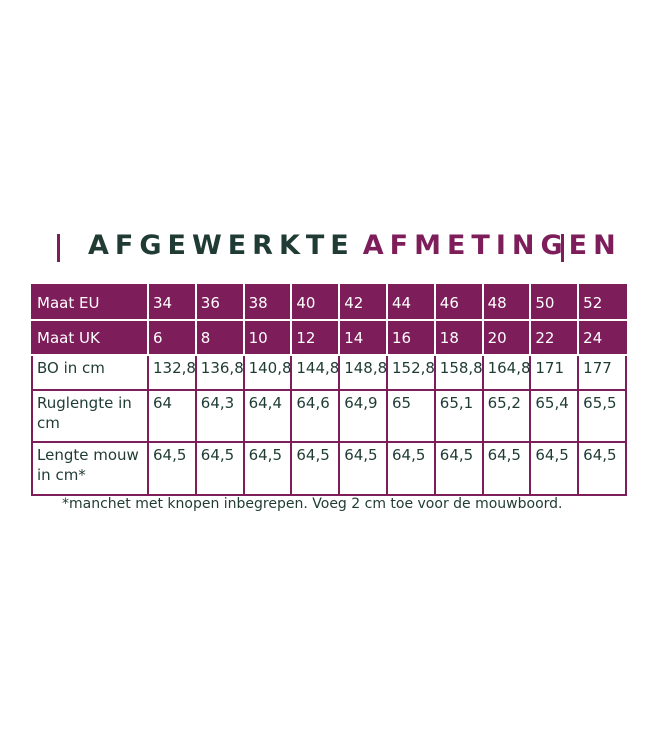 The image size is (650, 750). I want to click on table-cell: 140,8, so click(267, 372).